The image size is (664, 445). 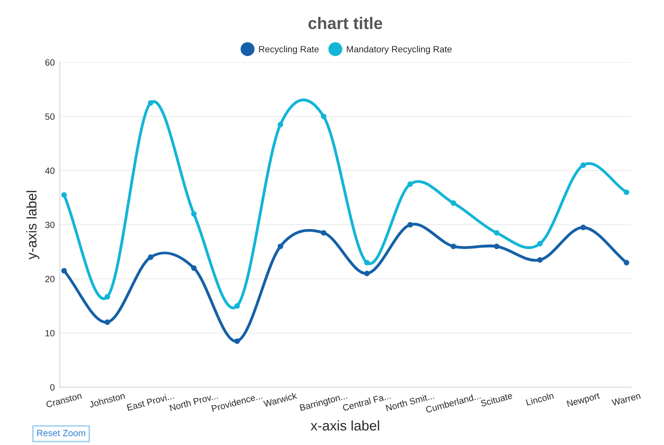 What do you see at coordinates (399, 50) in the screenshot?
I see `legend-label: Mandatory Recycling Rate` at bounding box center [399, 50].